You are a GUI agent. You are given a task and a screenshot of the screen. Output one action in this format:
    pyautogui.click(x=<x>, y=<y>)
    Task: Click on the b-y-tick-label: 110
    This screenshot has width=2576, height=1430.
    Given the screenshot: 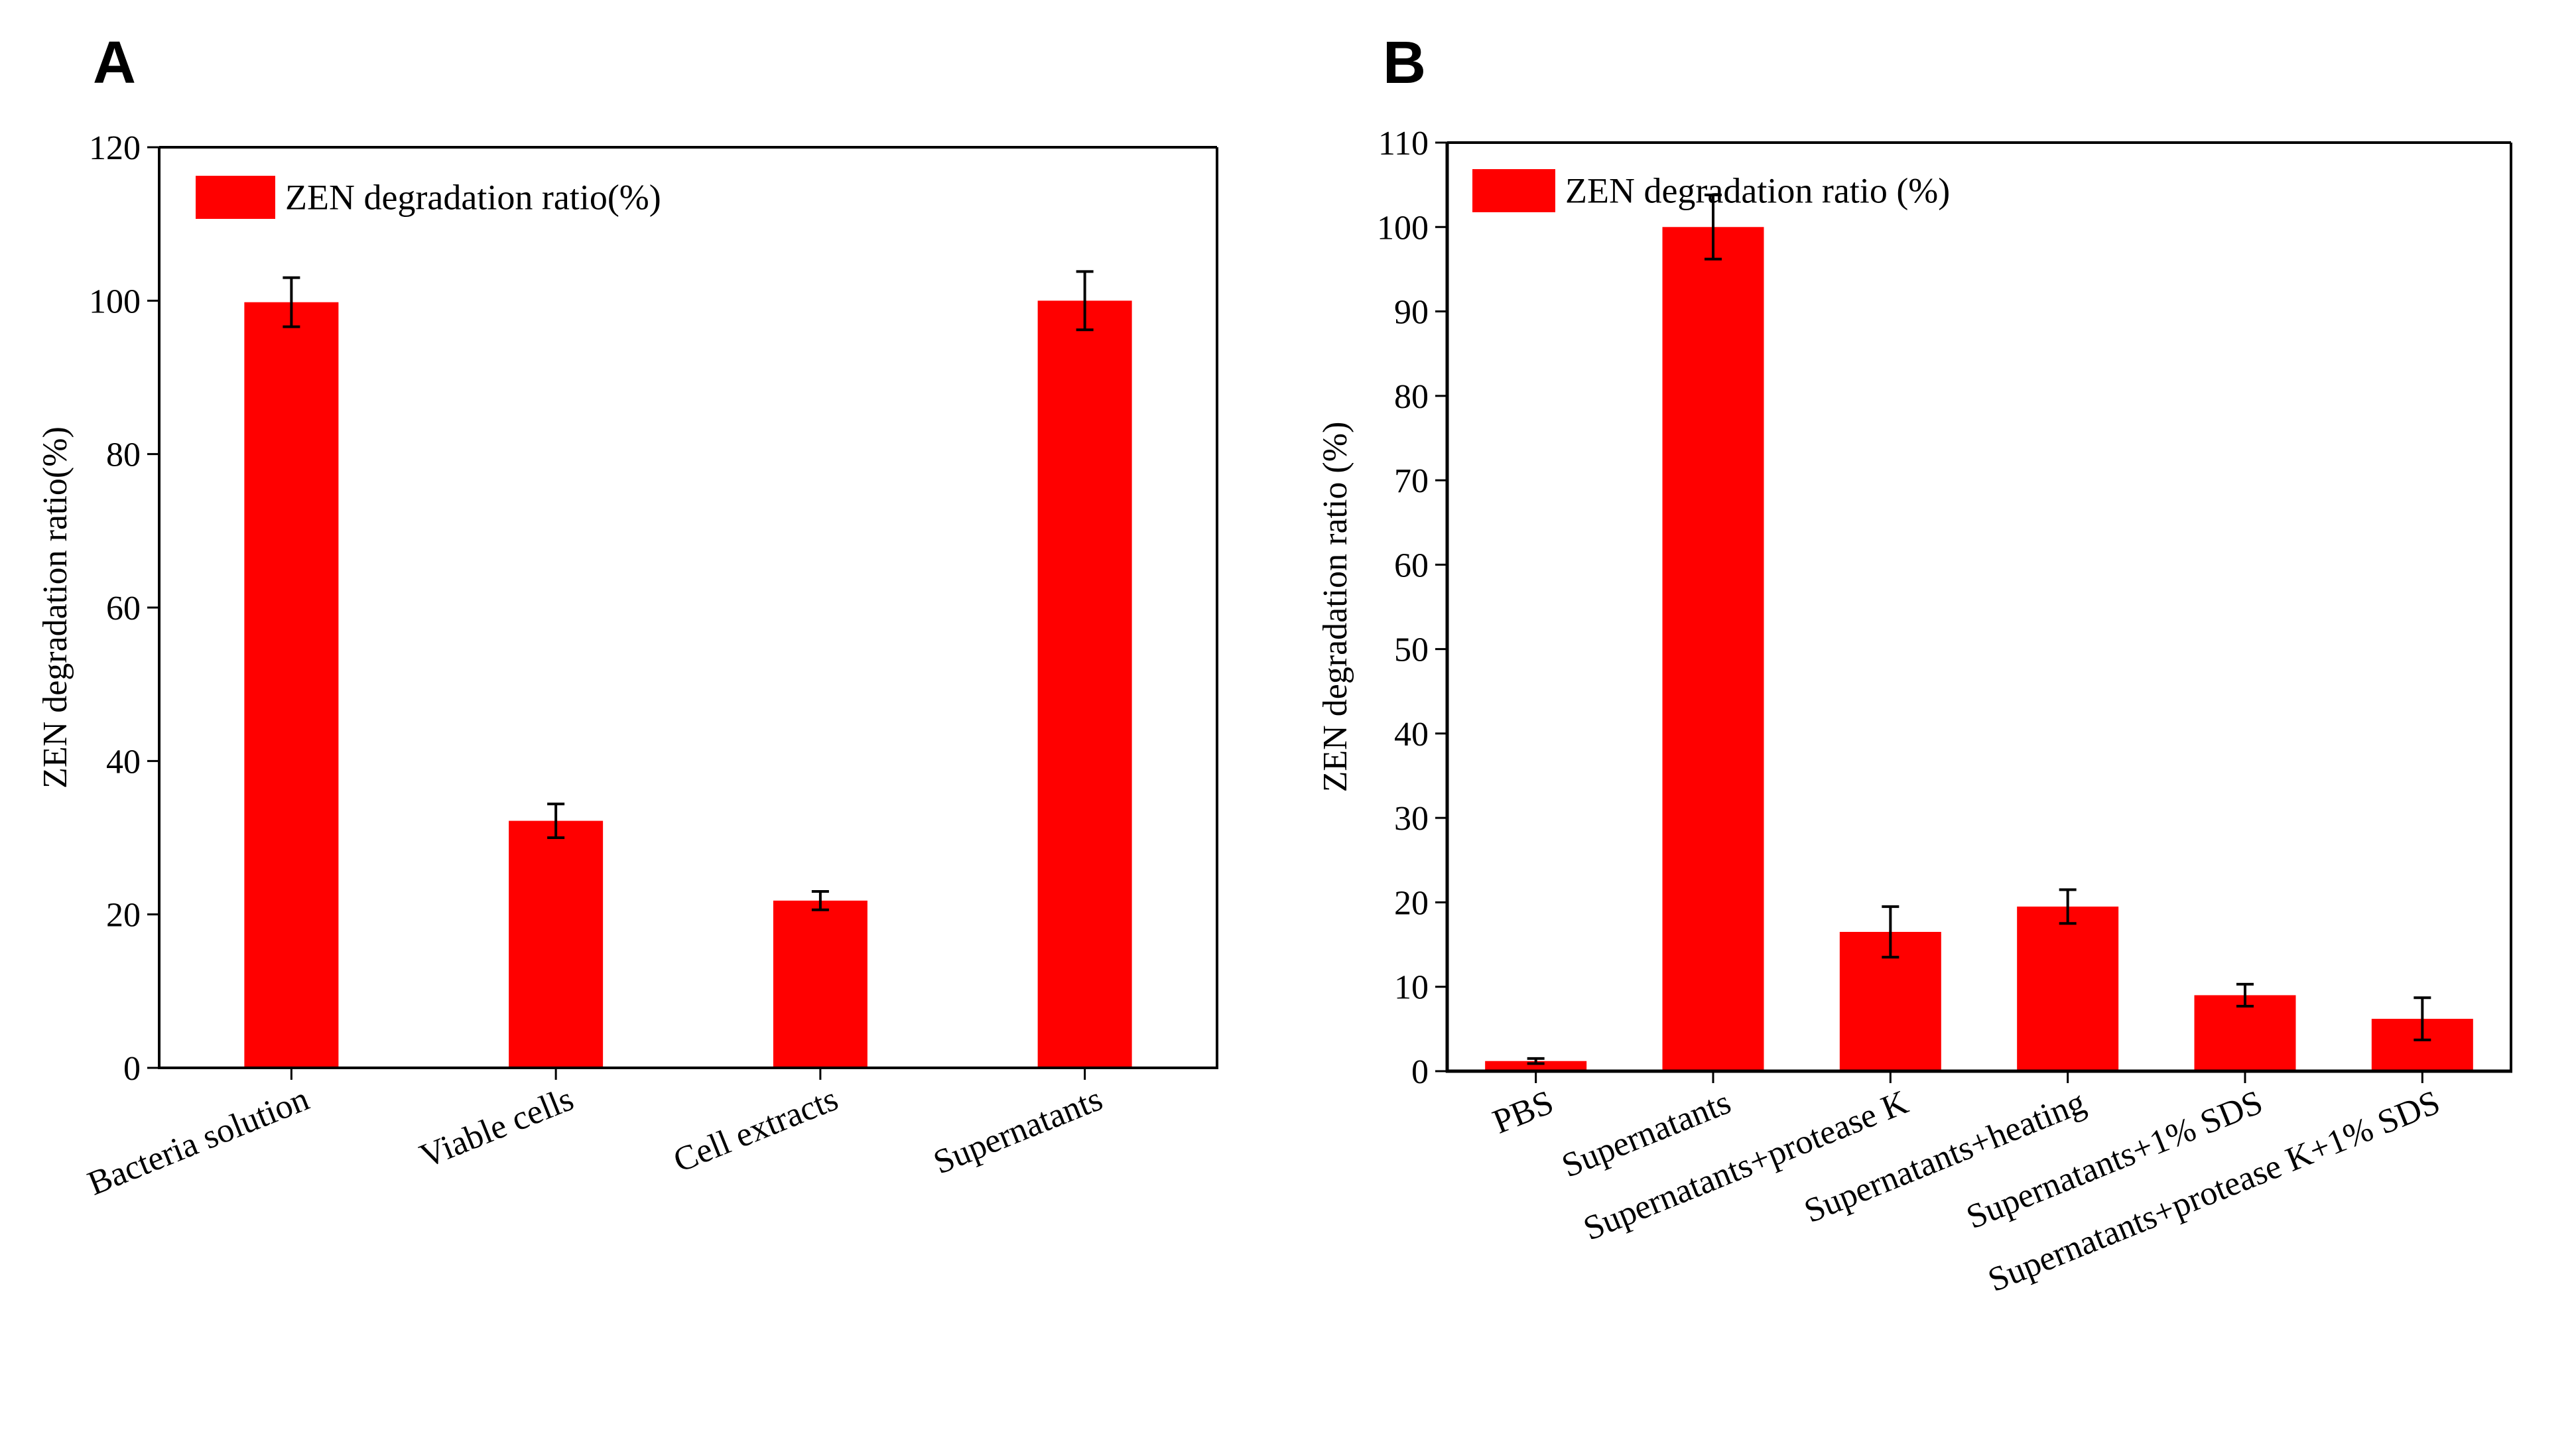 What is the action you would take?
    pyautogui.click(x=1404, y=143)
    